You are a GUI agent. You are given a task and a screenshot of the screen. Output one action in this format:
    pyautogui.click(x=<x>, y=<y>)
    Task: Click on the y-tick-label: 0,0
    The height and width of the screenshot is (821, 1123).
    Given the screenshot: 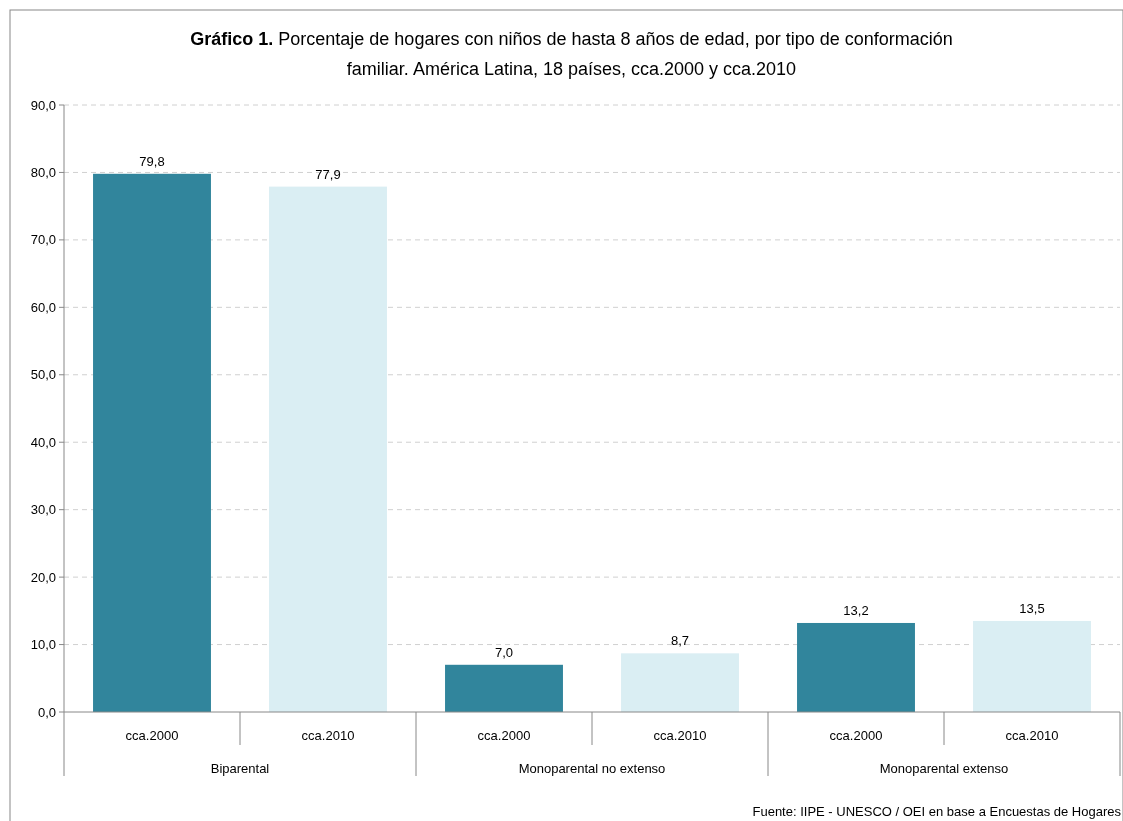 What is the action you would take?
    pyautogui.click(x=46, y=712)
    